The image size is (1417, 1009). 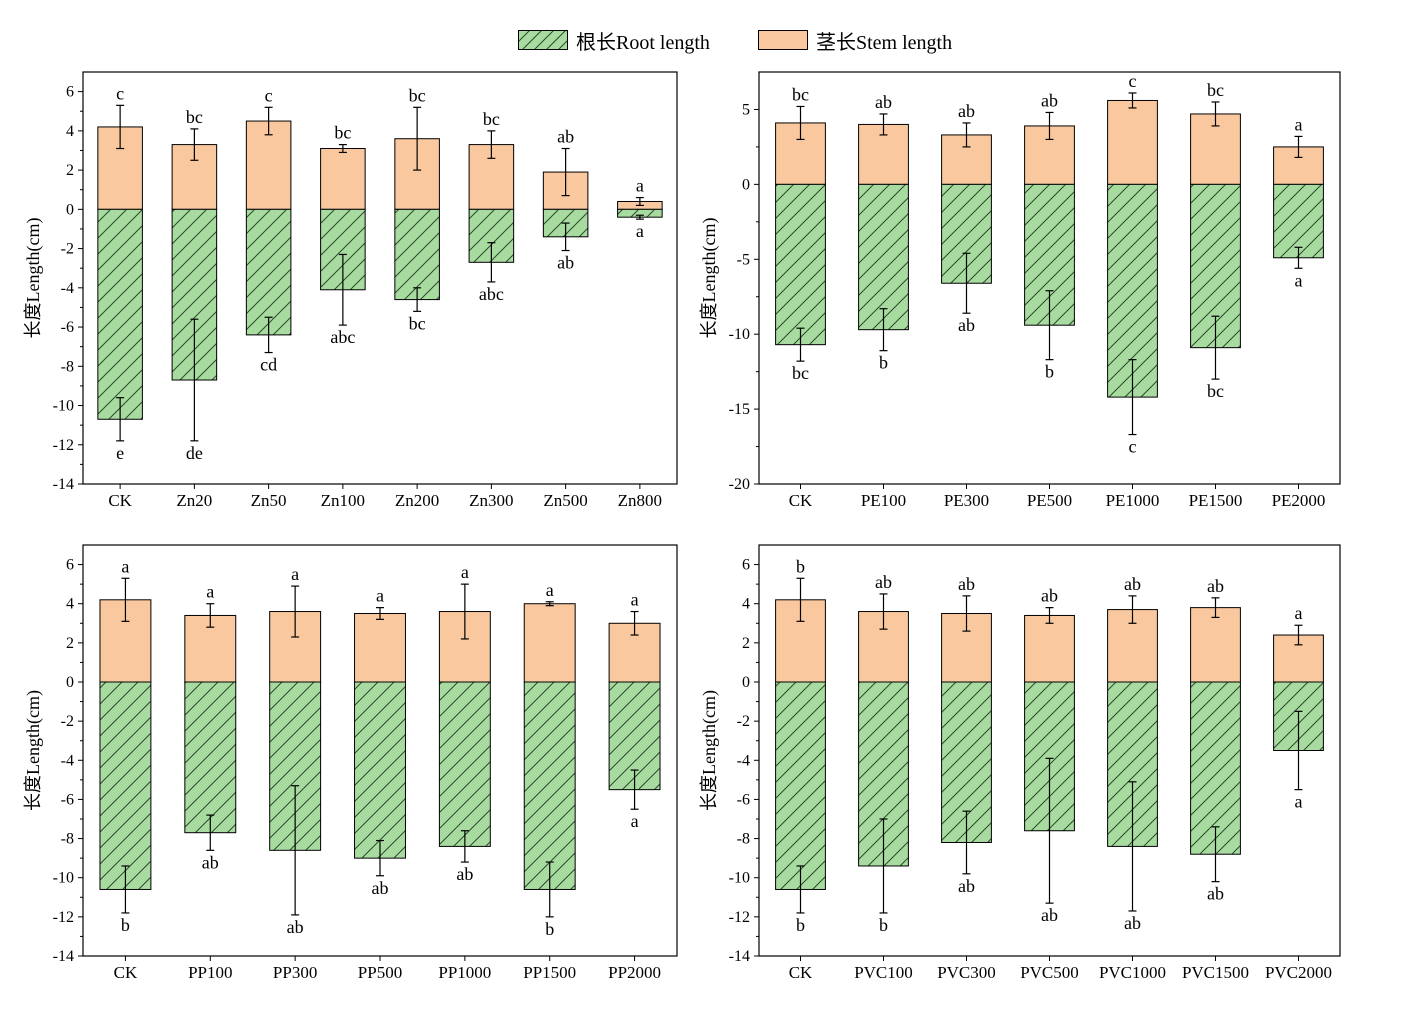 What do you see at coordinates (883, 972) in the screenshot?
I see `x-tick-label: PVC100` at bounding box center [883, 972].